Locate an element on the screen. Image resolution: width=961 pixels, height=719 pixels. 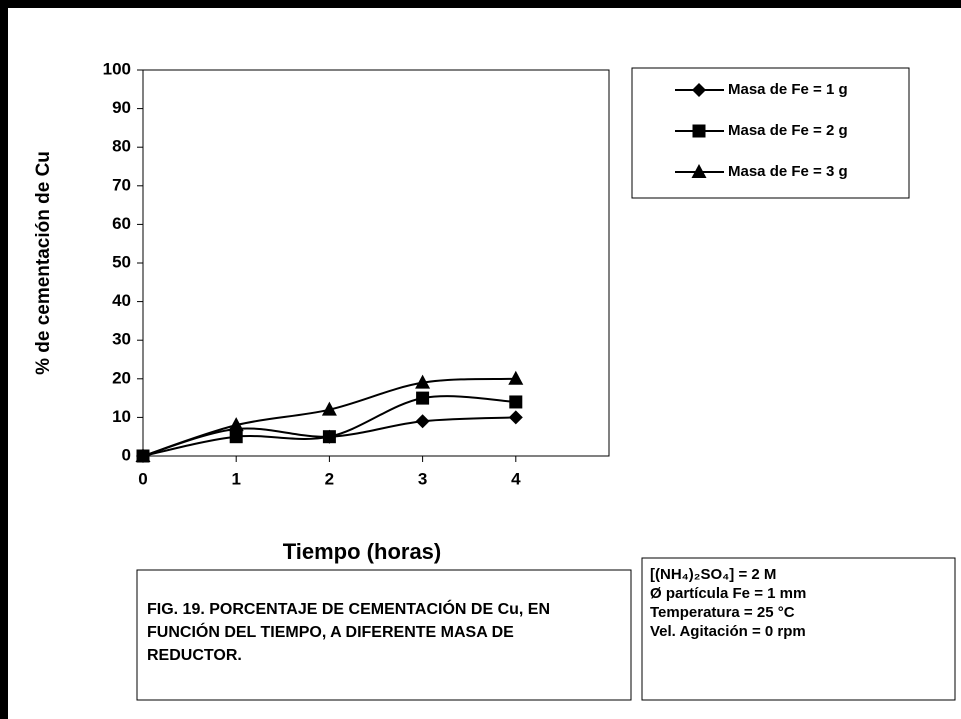
y-tick-label: 70 is located at coordinates (121, 184).